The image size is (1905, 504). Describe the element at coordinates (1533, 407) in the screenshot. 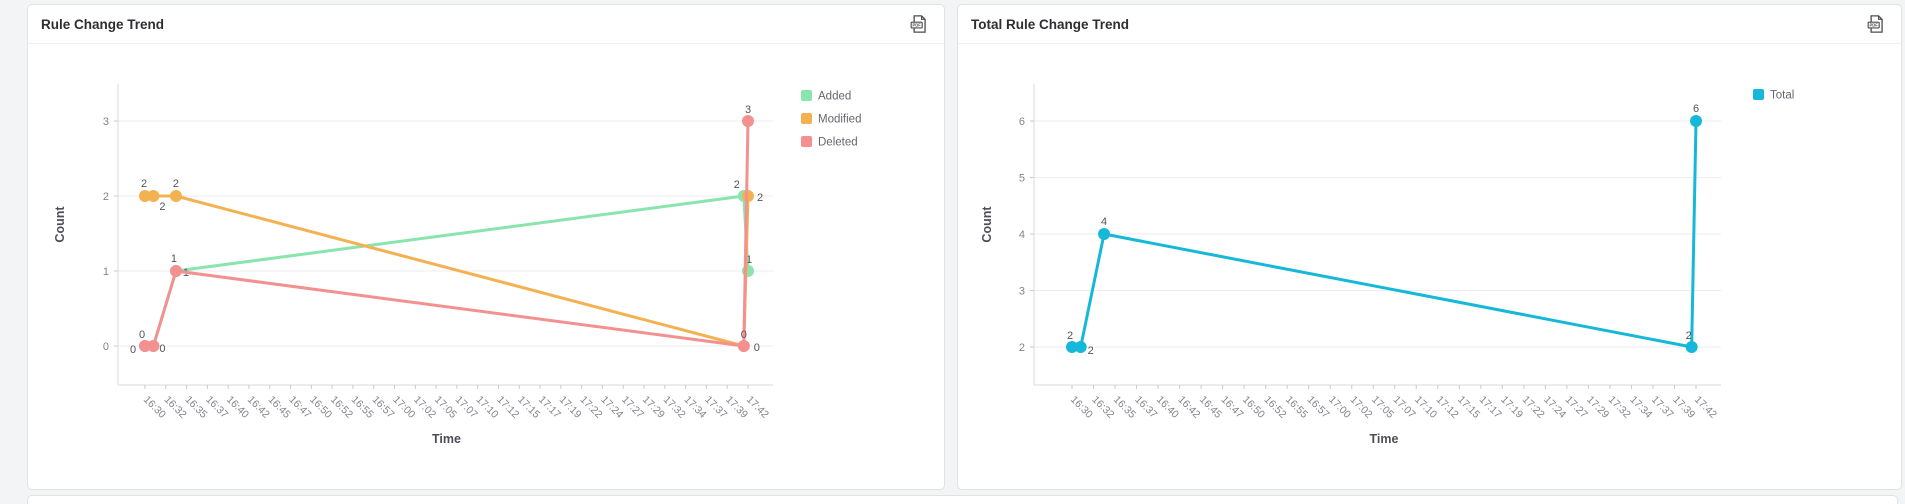

I see `x-tick-label: 17:22` at that location.